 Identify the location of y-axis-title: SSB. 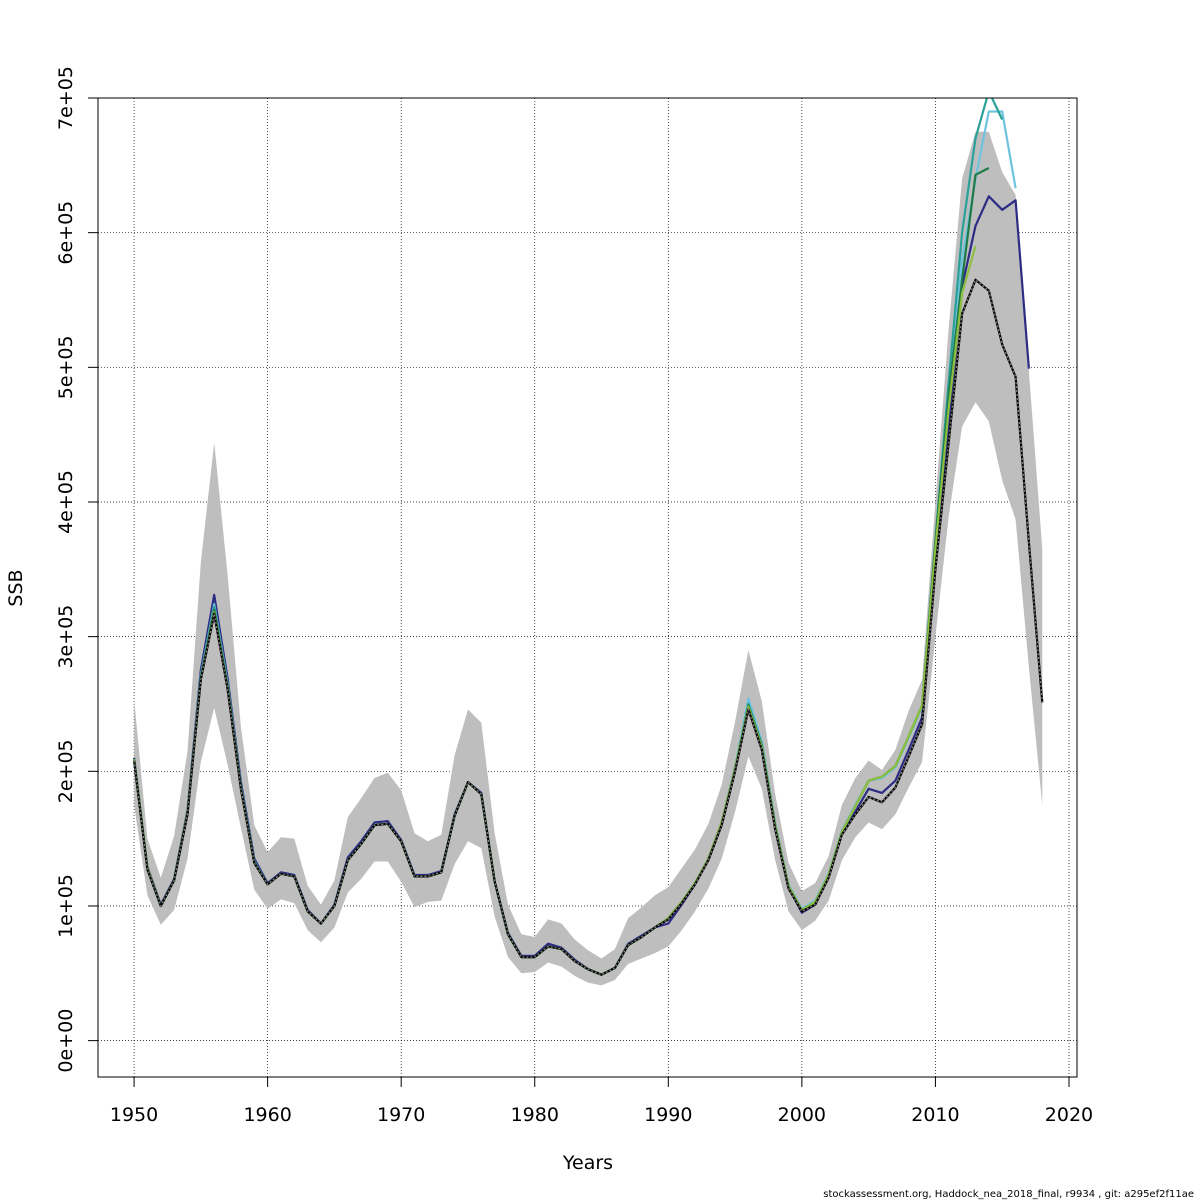
(16, 587).